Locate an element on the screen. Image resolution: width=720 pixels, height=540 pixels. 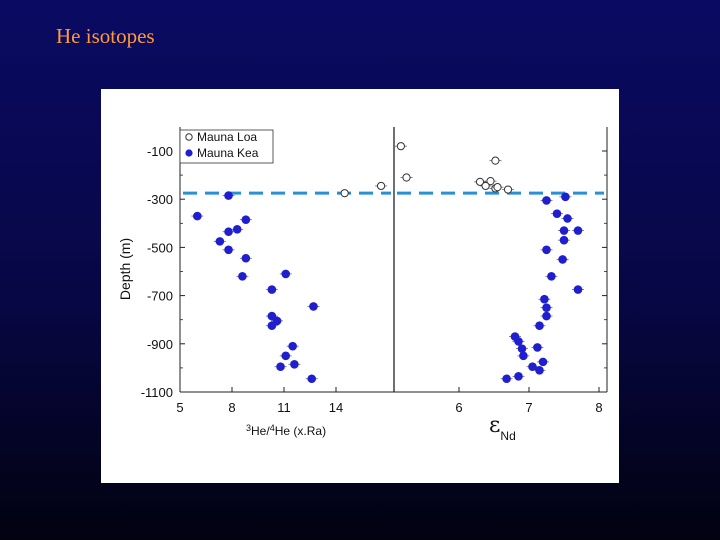
legend-box is located at coordinates (226, 146).